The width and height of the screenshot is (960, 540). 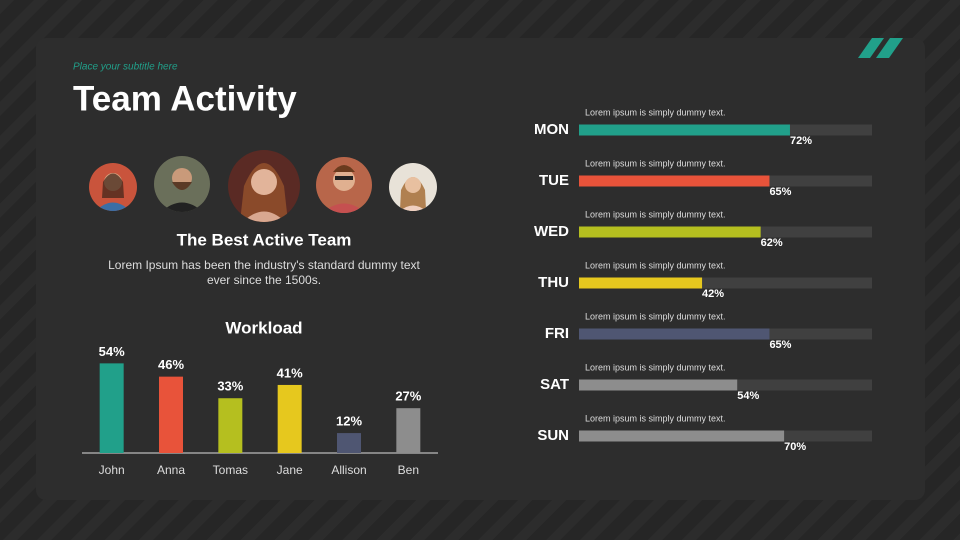 What do you see at coordinates (290, 372) in the screenshot?
I see `value-label: 41%` at bounding box center [290, 372].